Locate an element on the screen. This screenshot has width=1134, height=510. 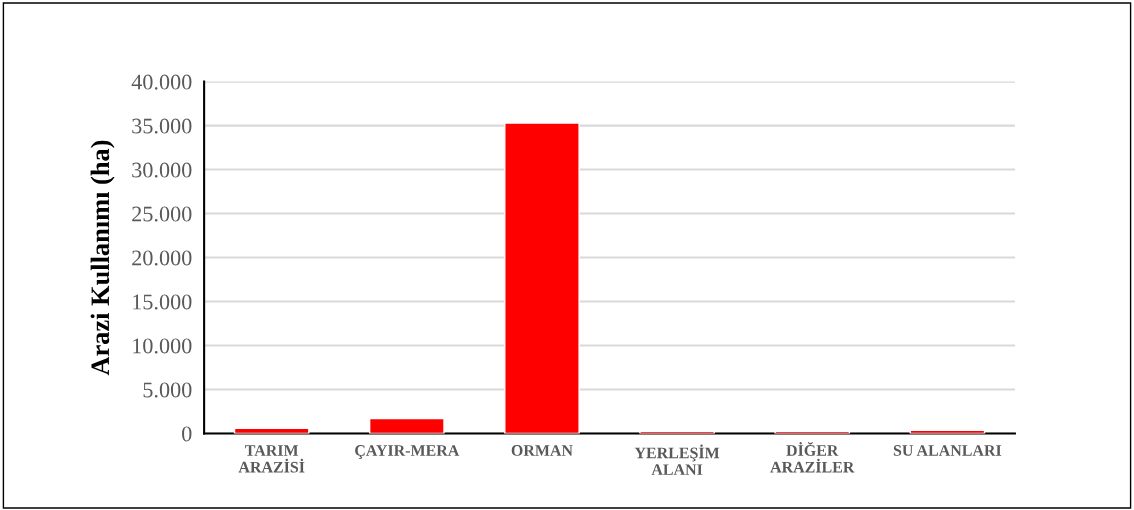
y-tick-label: 25.000 is located at coordinates (162, 214).